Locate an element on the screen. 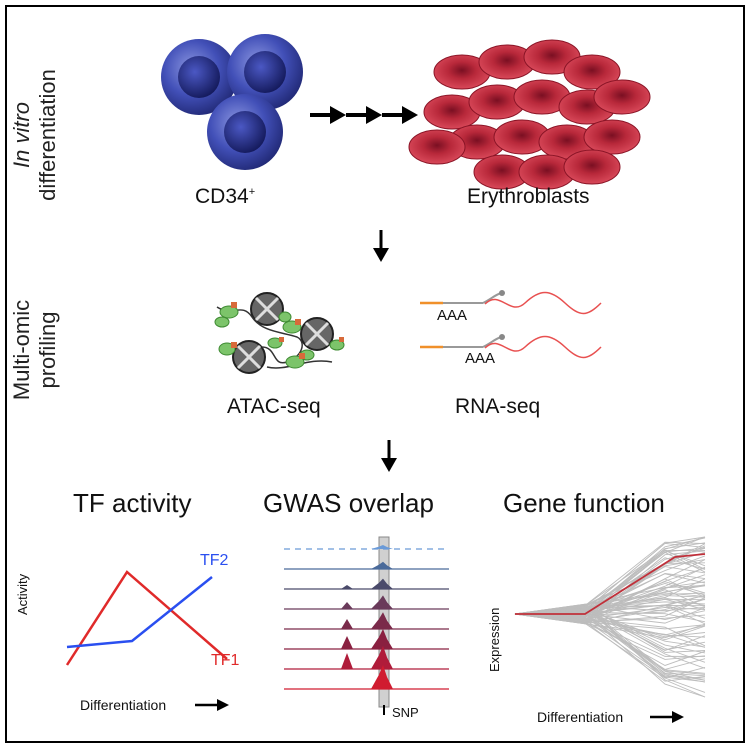 The image size is (752, 750). gene-expression-line is located at coordinates (610, 582).